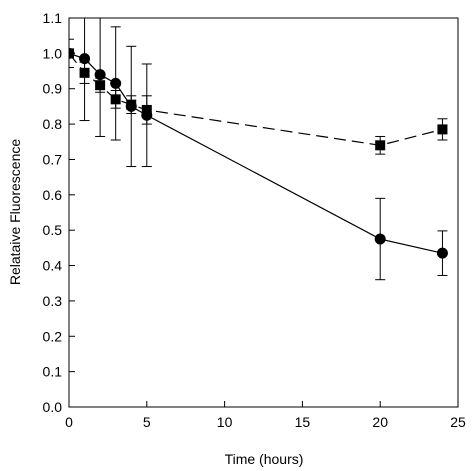  I want to click on y-tick-label: 0.0, so click(53, 407).